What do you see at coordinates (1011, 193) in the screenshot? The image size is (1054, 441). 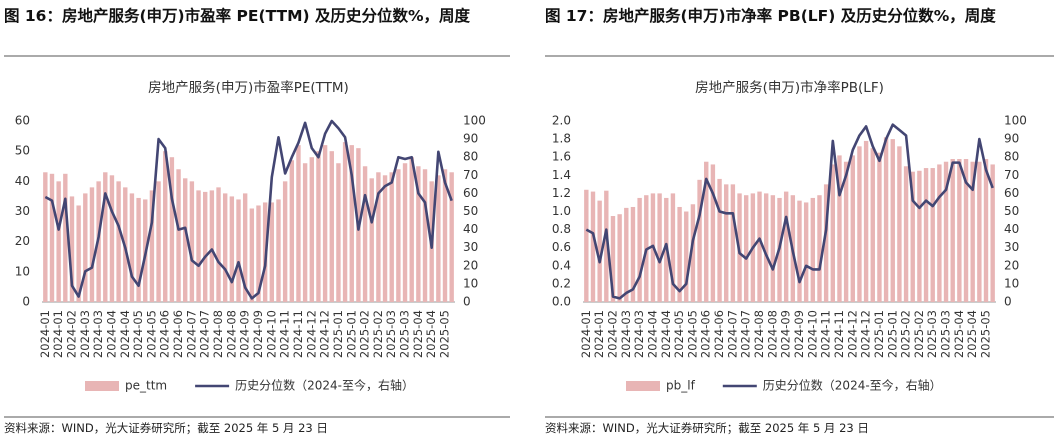 I see `y2-tick-label: 60` at bounding box center [1011, 193].